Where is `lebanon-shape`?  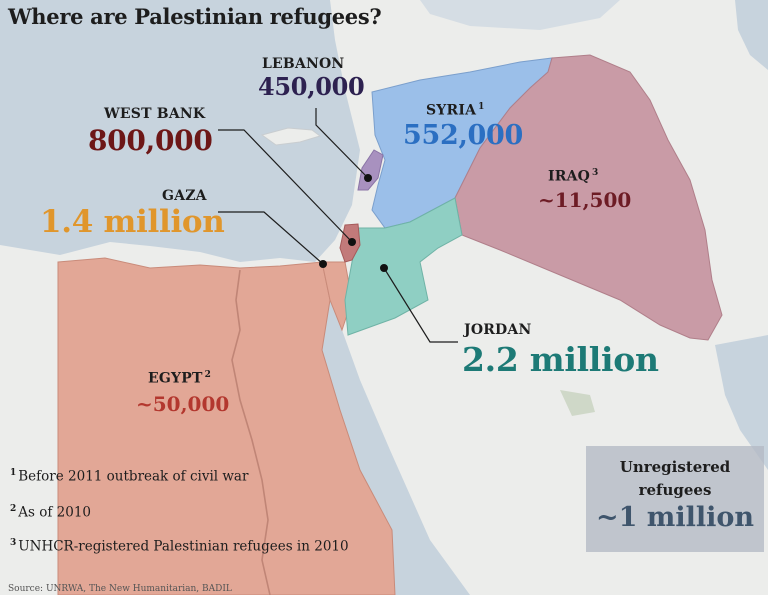 lebanon-shape is located at coordinates (370, 170).